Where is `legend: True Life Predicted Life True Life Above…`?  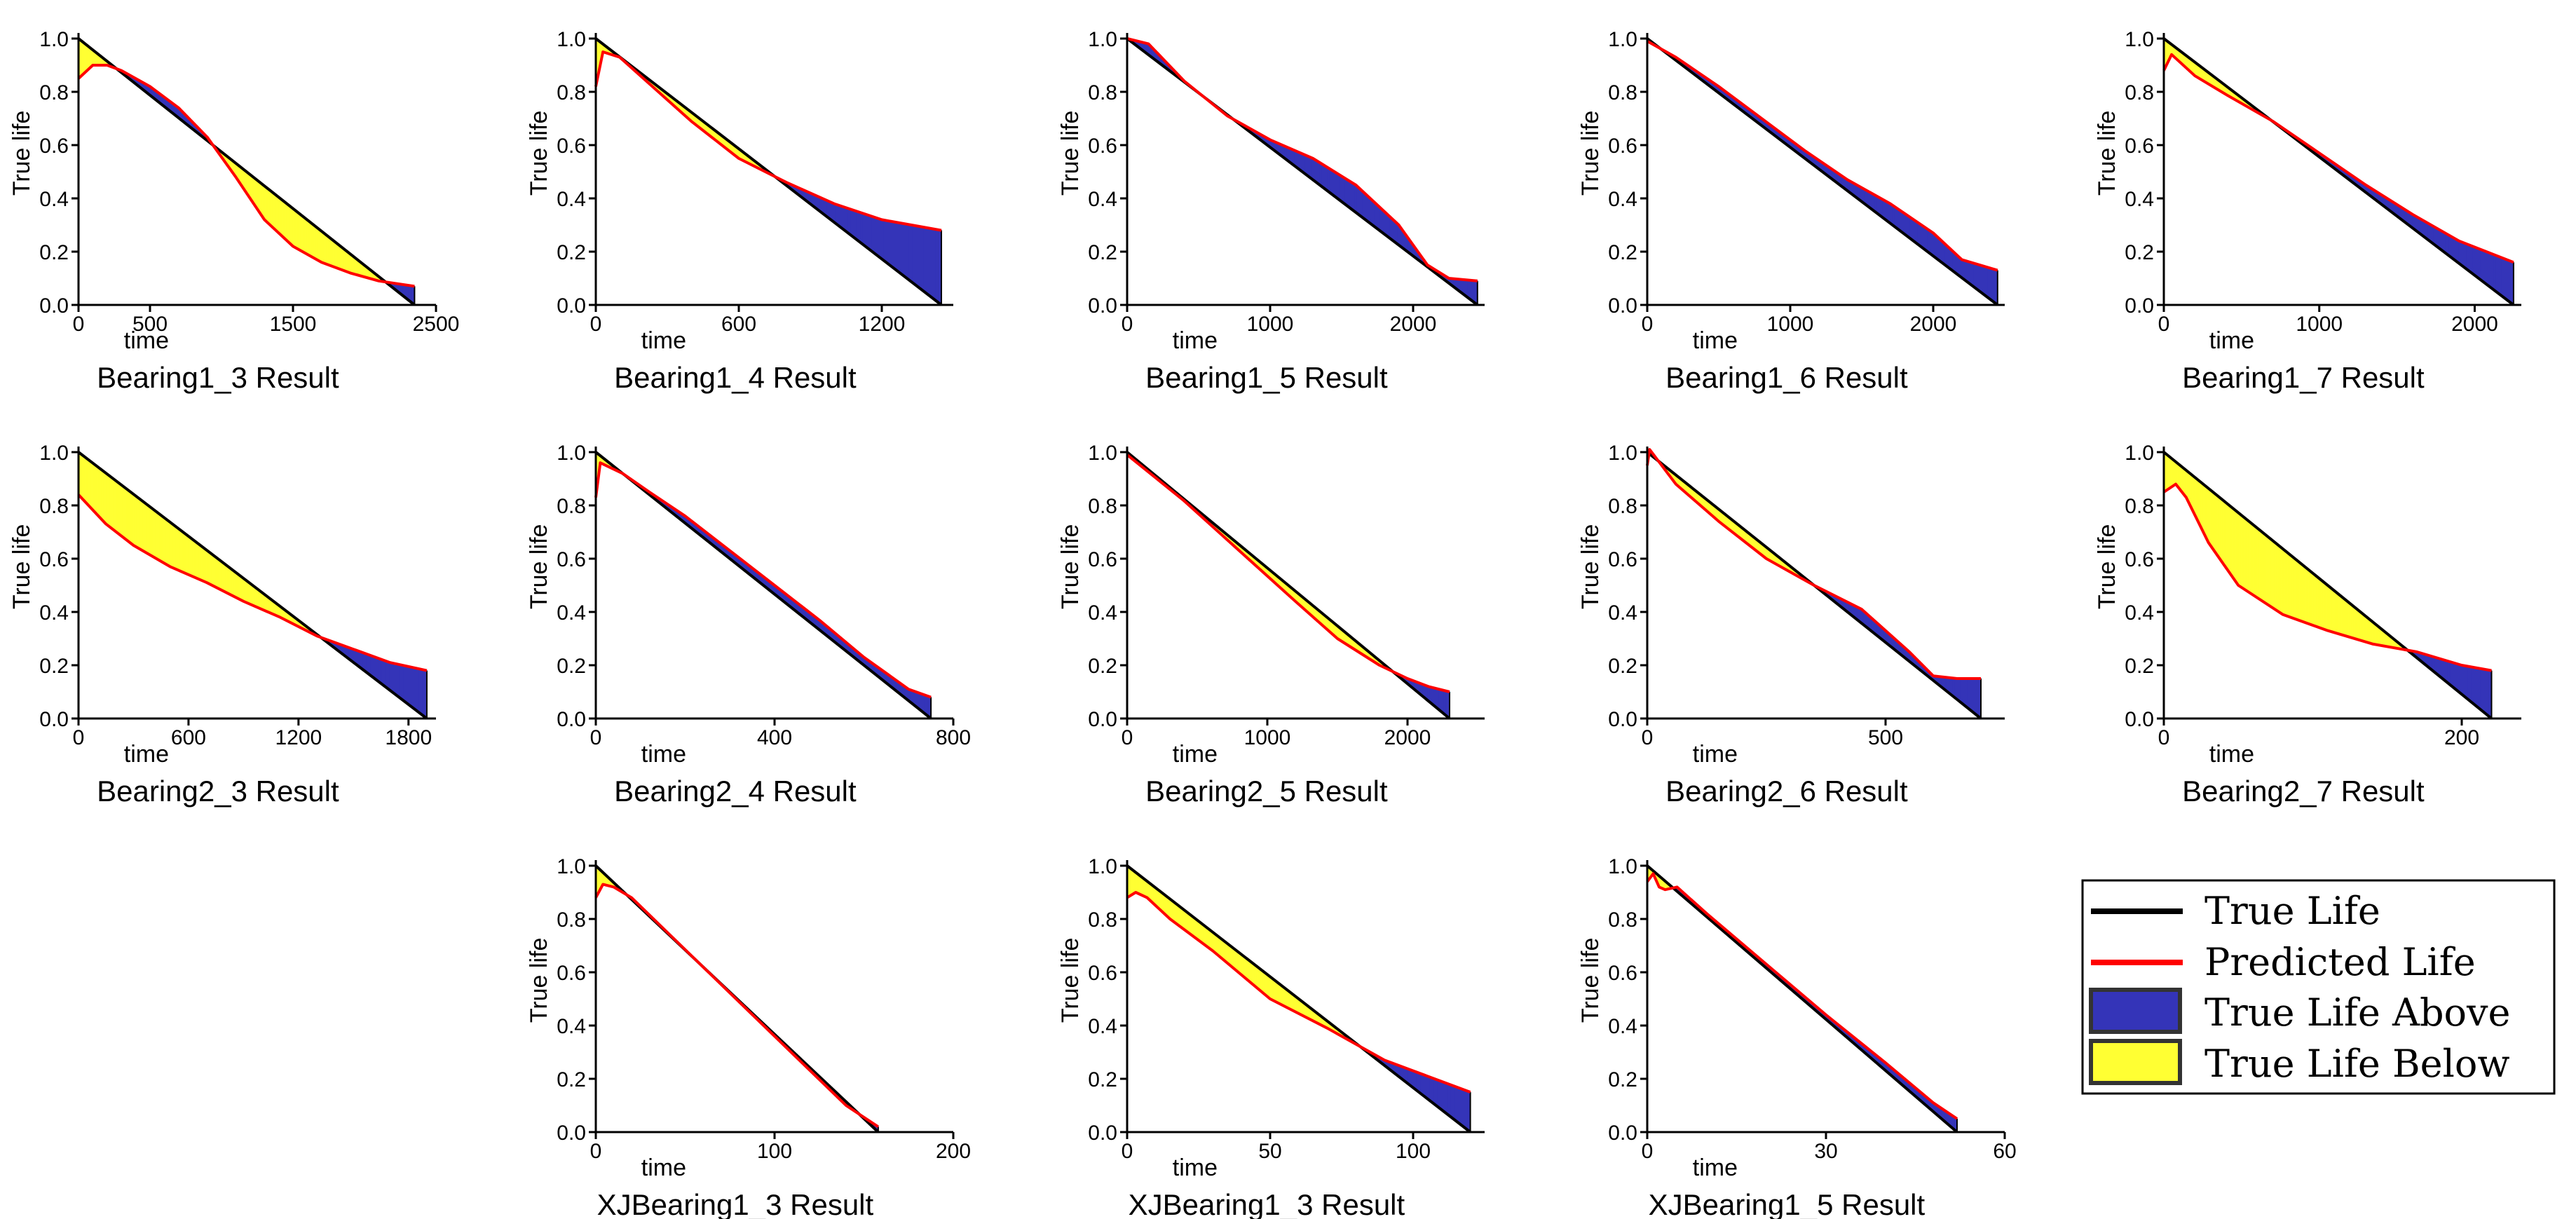
legend: True Life Predicted Life True Life Above… is located at coordinates (2318, 987).